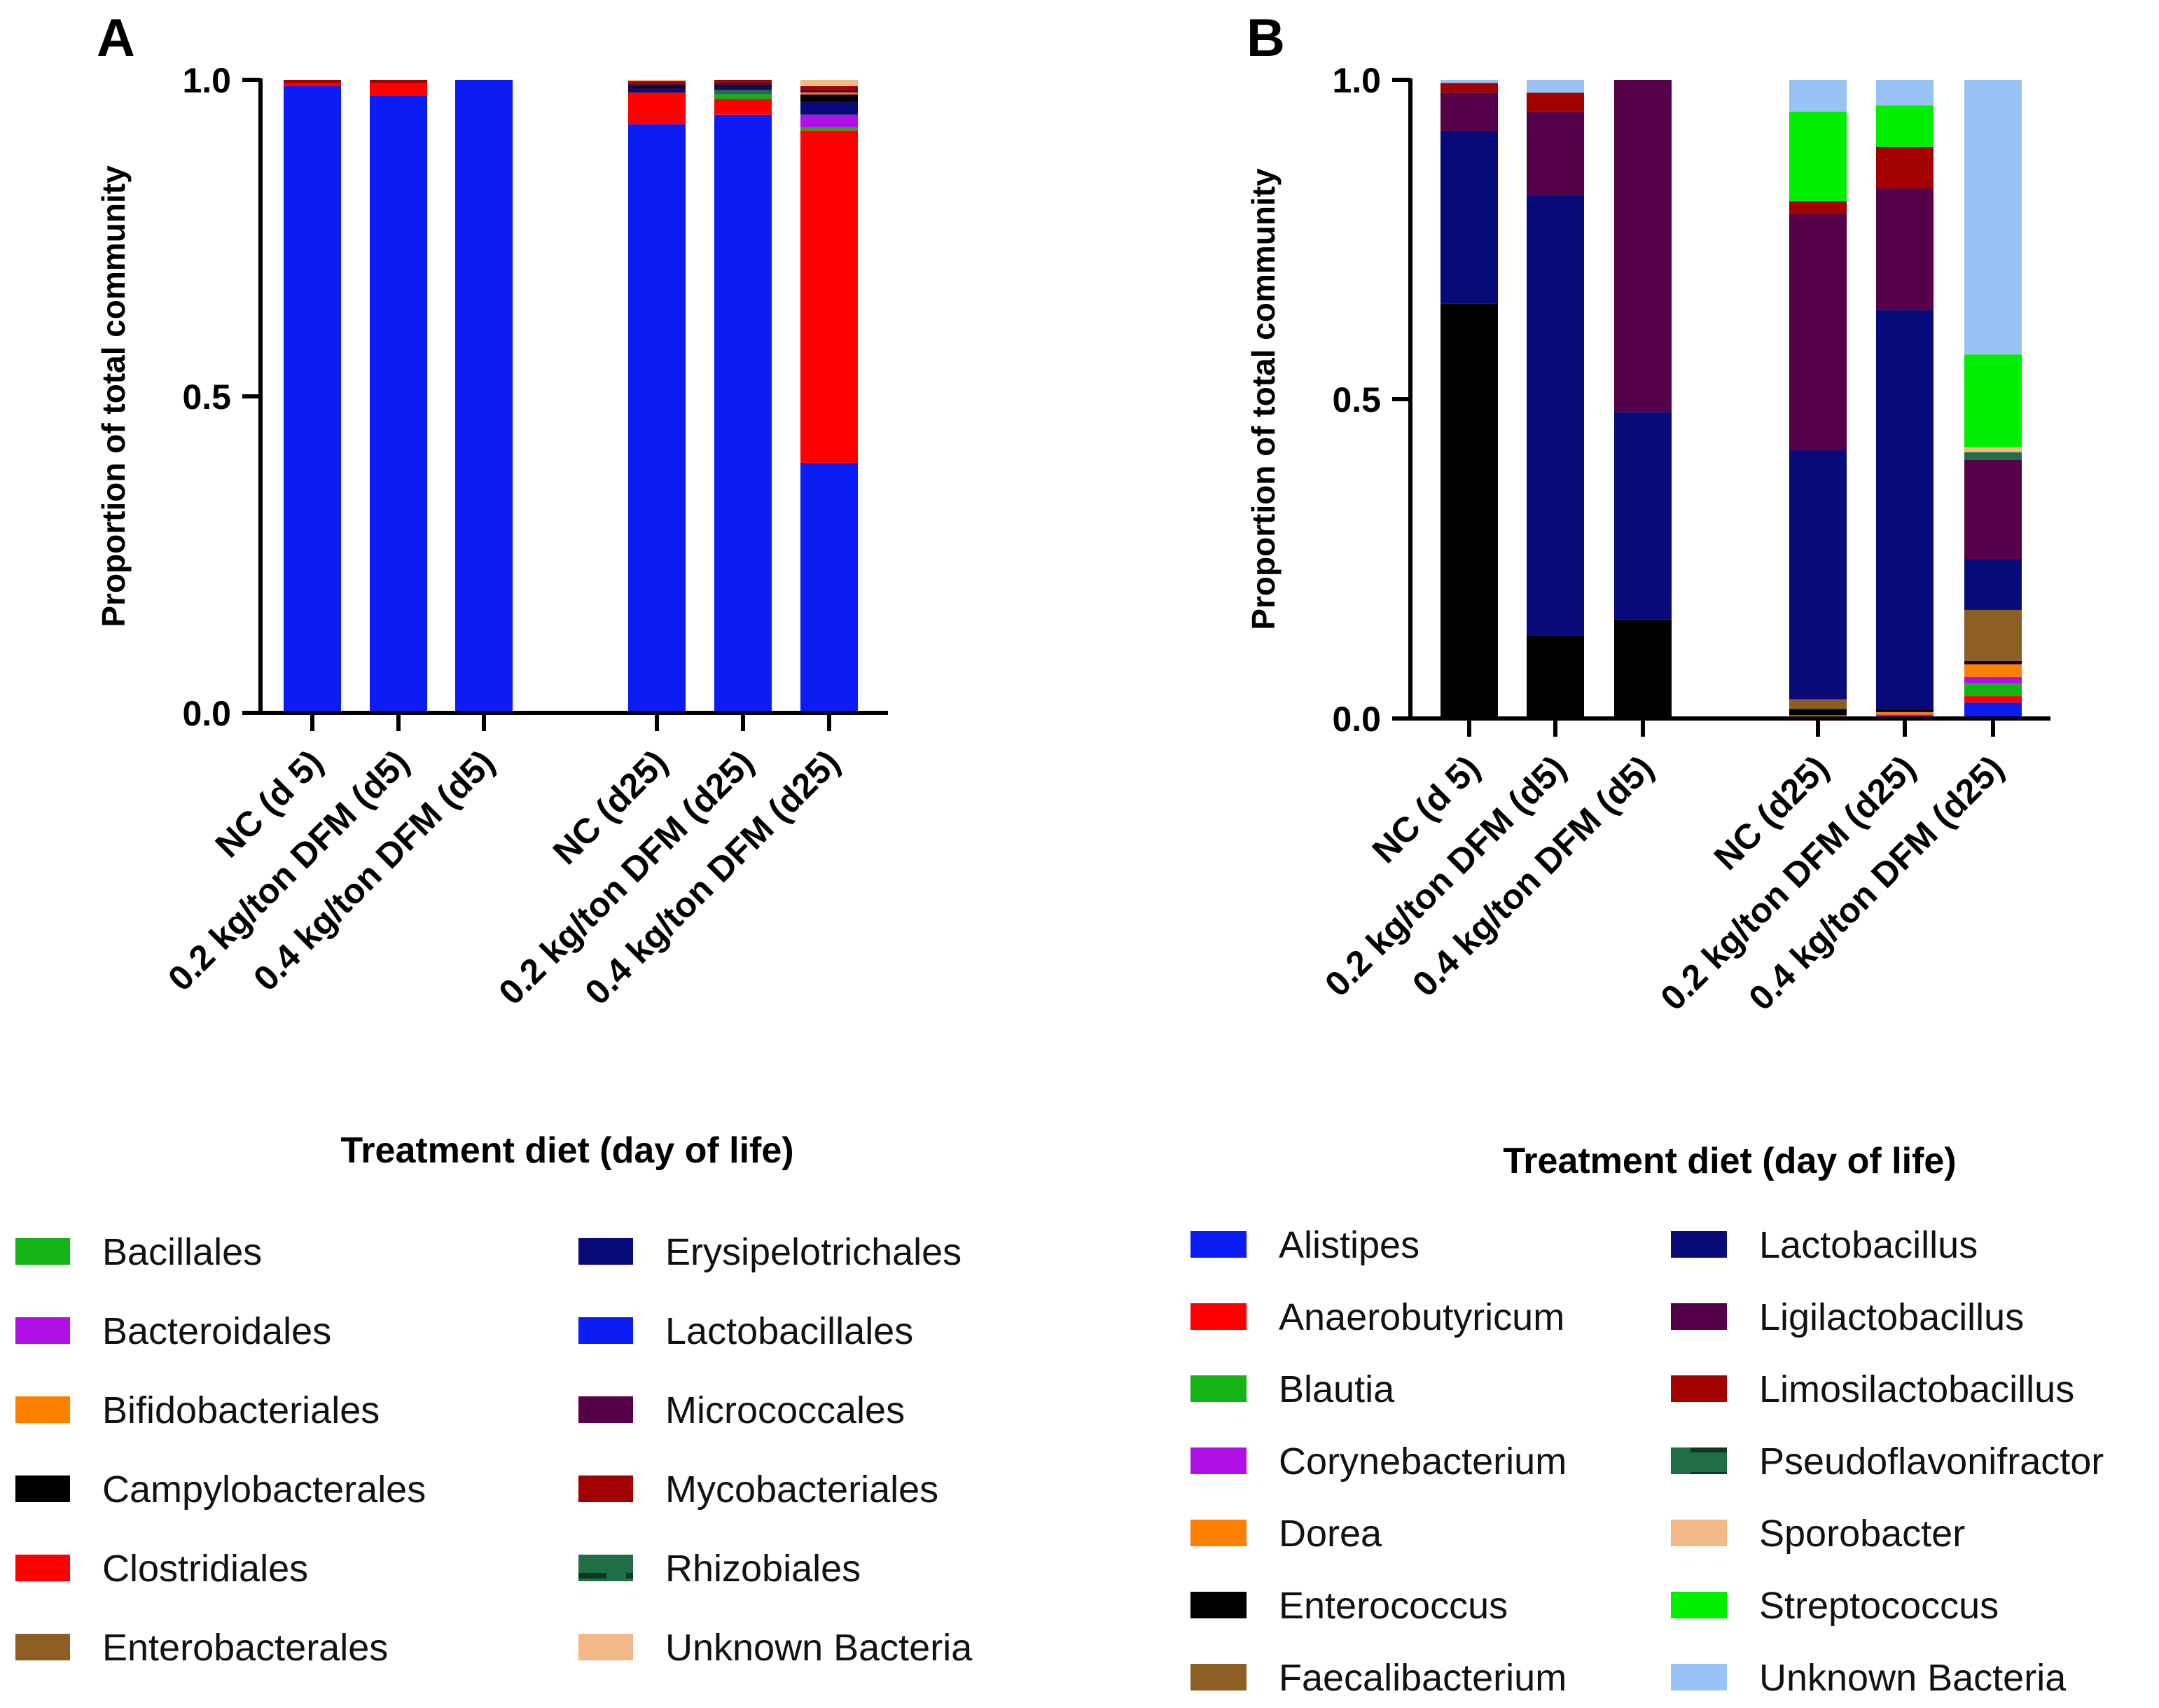  Describe the element at coordinates (1218, 1244) in the screenshot. I see `legend-swatch-alistipes` at that location.